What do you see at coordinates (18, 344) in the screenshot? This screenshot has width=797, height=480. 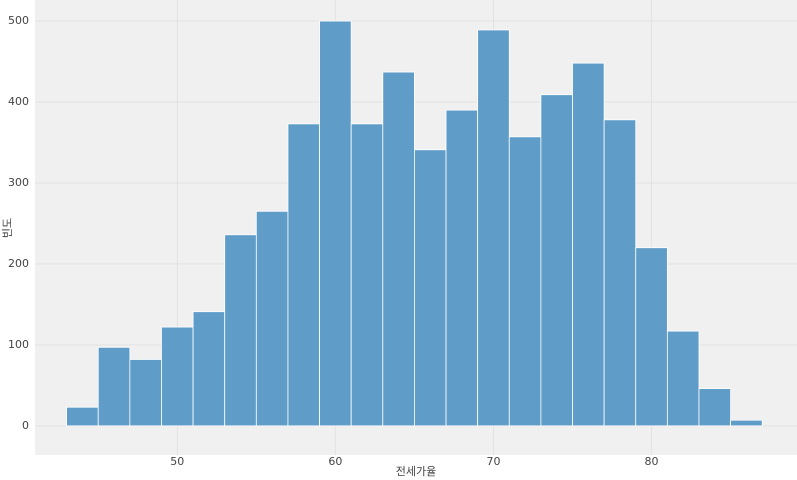 I see `y-tick-label: 100` at bounding box center [18, 344].